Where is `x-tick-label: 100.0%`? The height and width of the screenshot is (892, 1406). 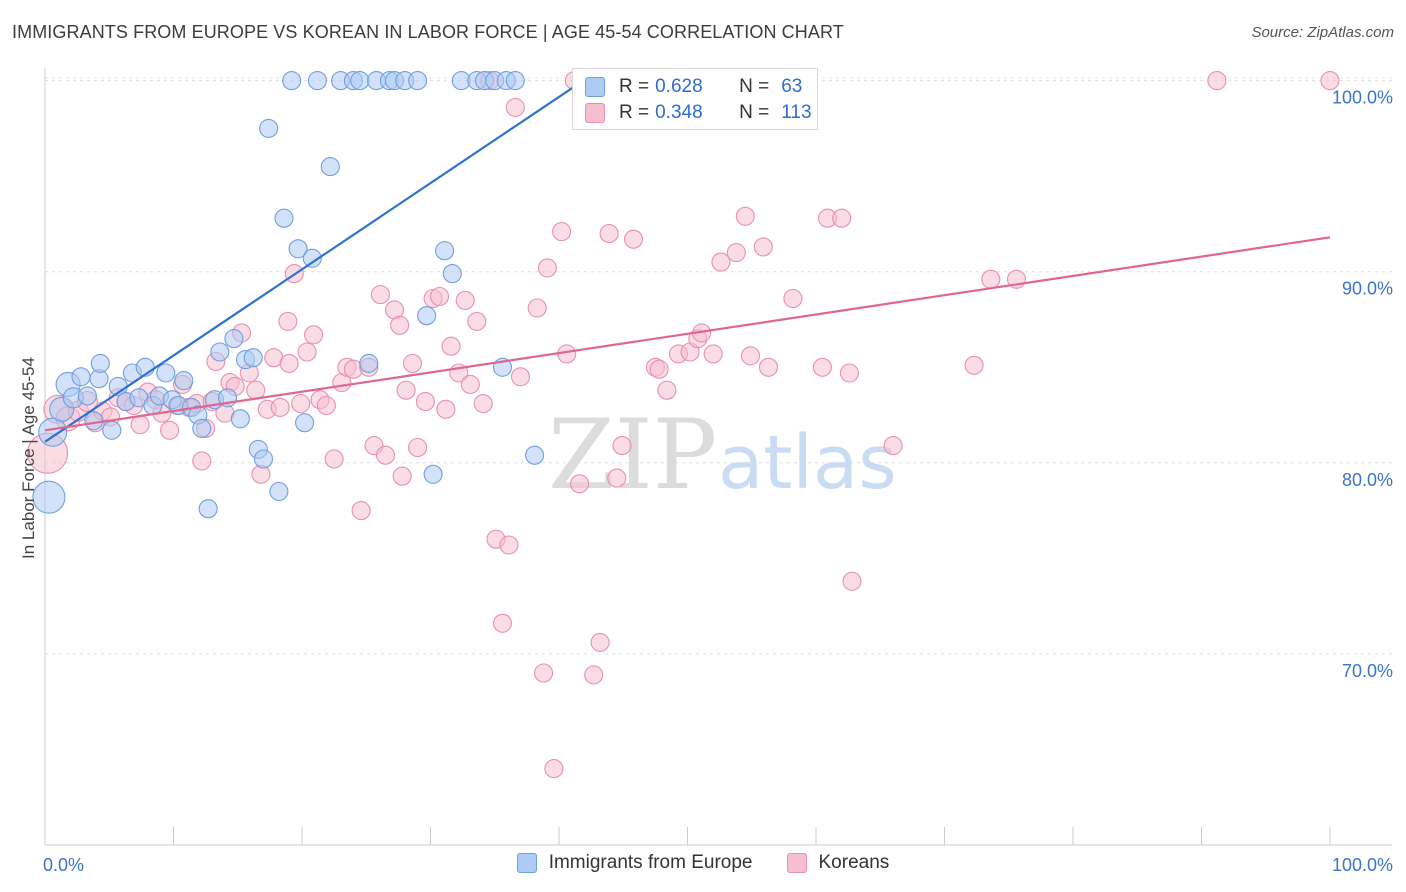
x-tick-label: 100.0% is located at coordinates (1362, 865).